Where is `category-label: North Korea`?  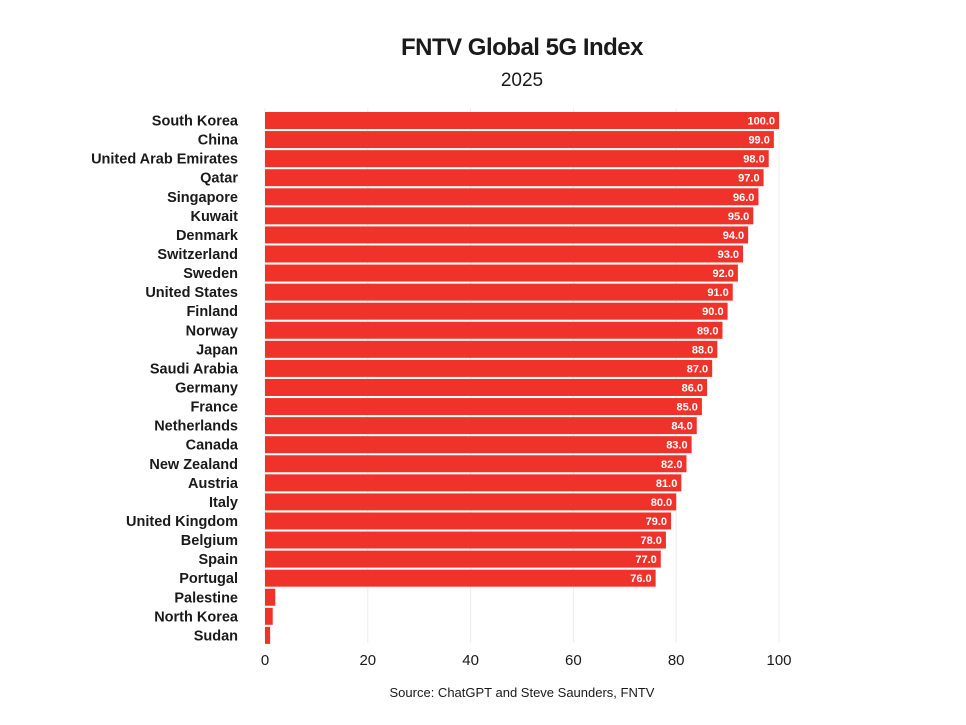 category-label: North Korea is located at coordinates (196, 617).